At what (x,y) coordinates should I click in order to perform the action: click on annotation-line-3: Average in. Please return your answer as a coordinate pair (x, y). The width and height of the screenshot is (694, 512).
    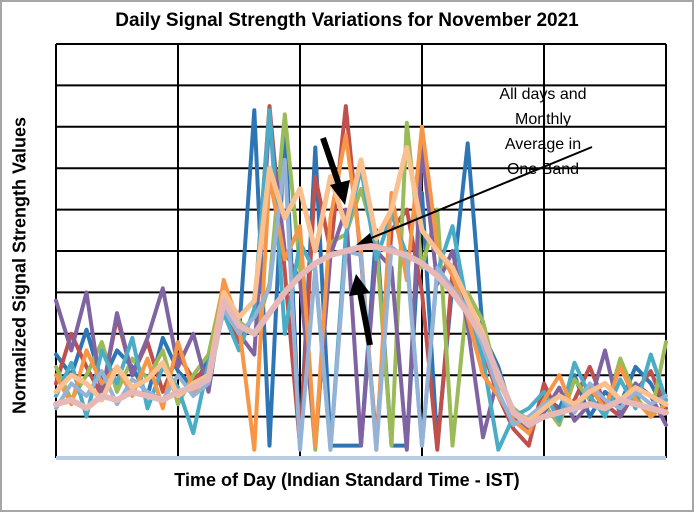
    Looking at the image, I should click on (543, 144).